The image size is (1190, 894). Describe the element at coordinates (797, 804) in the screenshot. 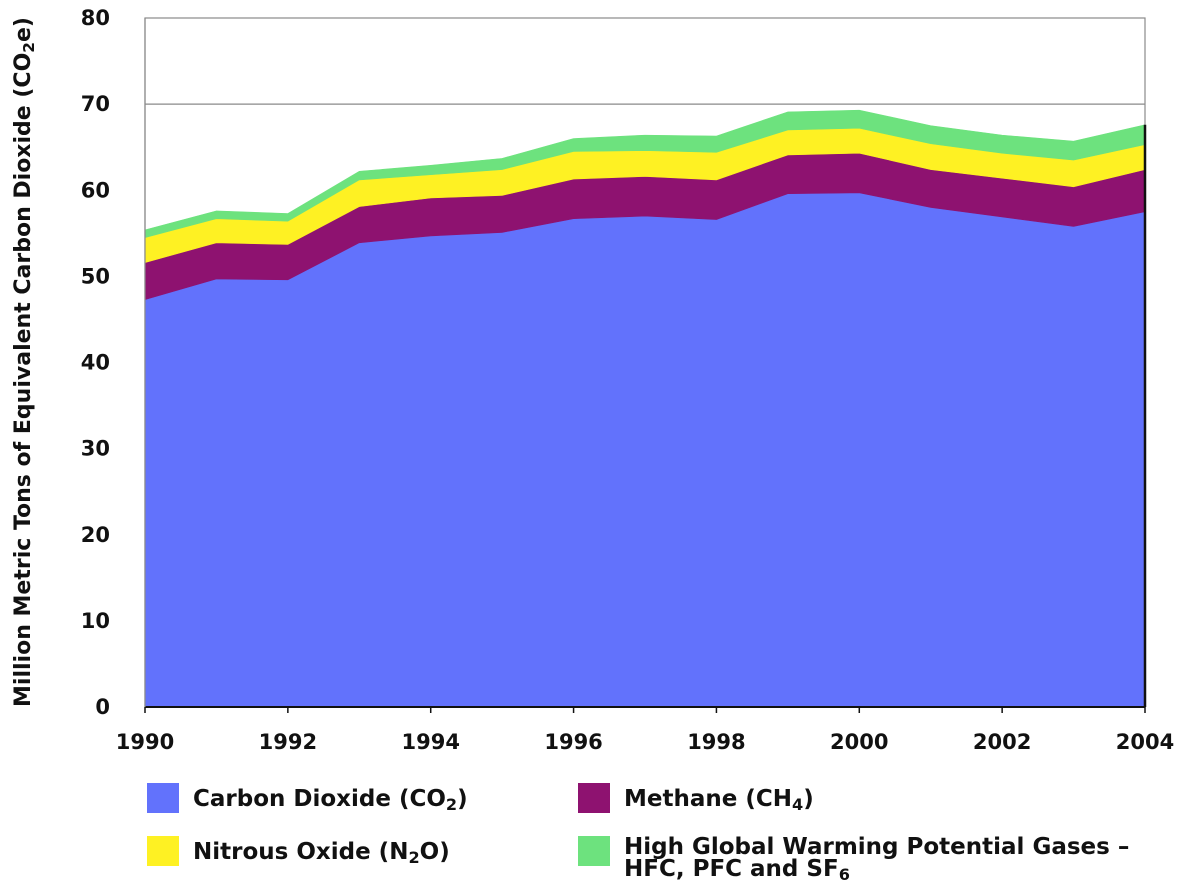

I see `legend-label-1-part-1: 4` at that location.